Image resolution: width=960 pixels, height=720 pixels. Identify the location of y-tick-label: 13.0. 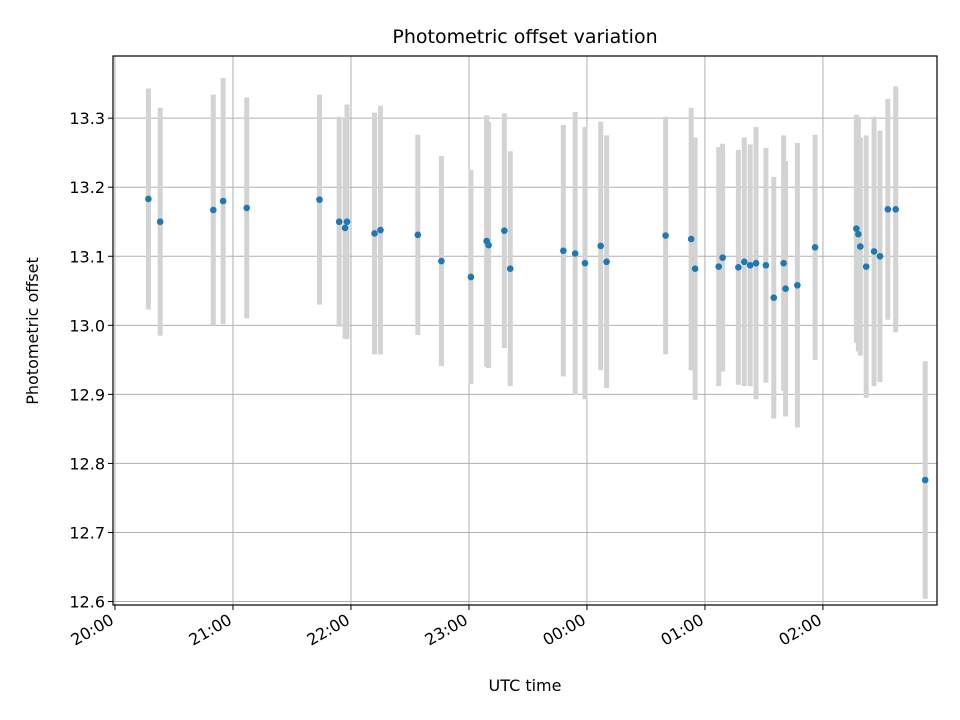
(87, 325).